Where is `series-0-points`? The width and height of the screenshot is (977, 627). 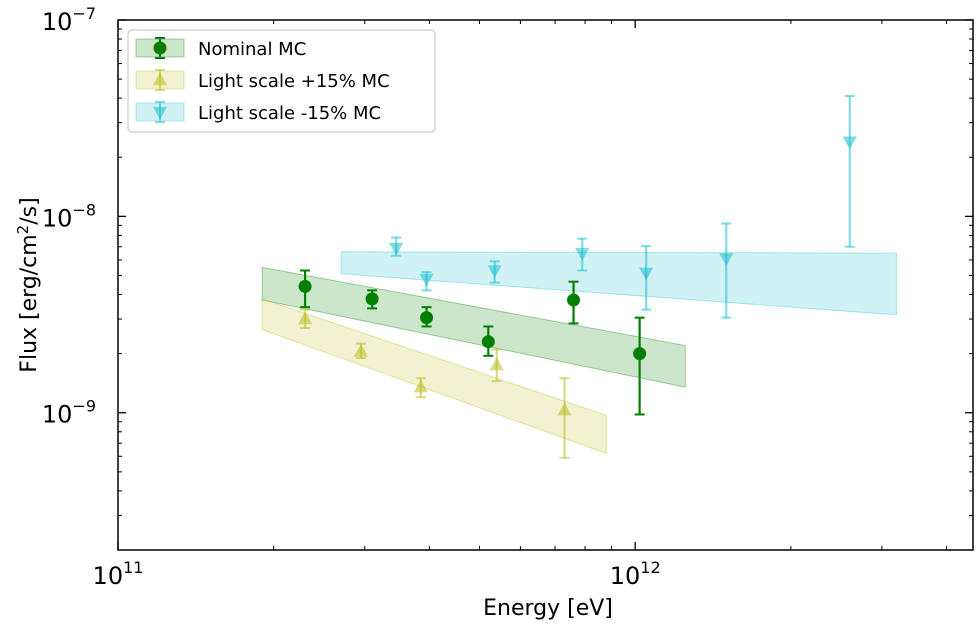
series-0-points is located at coordinates (472, 342).